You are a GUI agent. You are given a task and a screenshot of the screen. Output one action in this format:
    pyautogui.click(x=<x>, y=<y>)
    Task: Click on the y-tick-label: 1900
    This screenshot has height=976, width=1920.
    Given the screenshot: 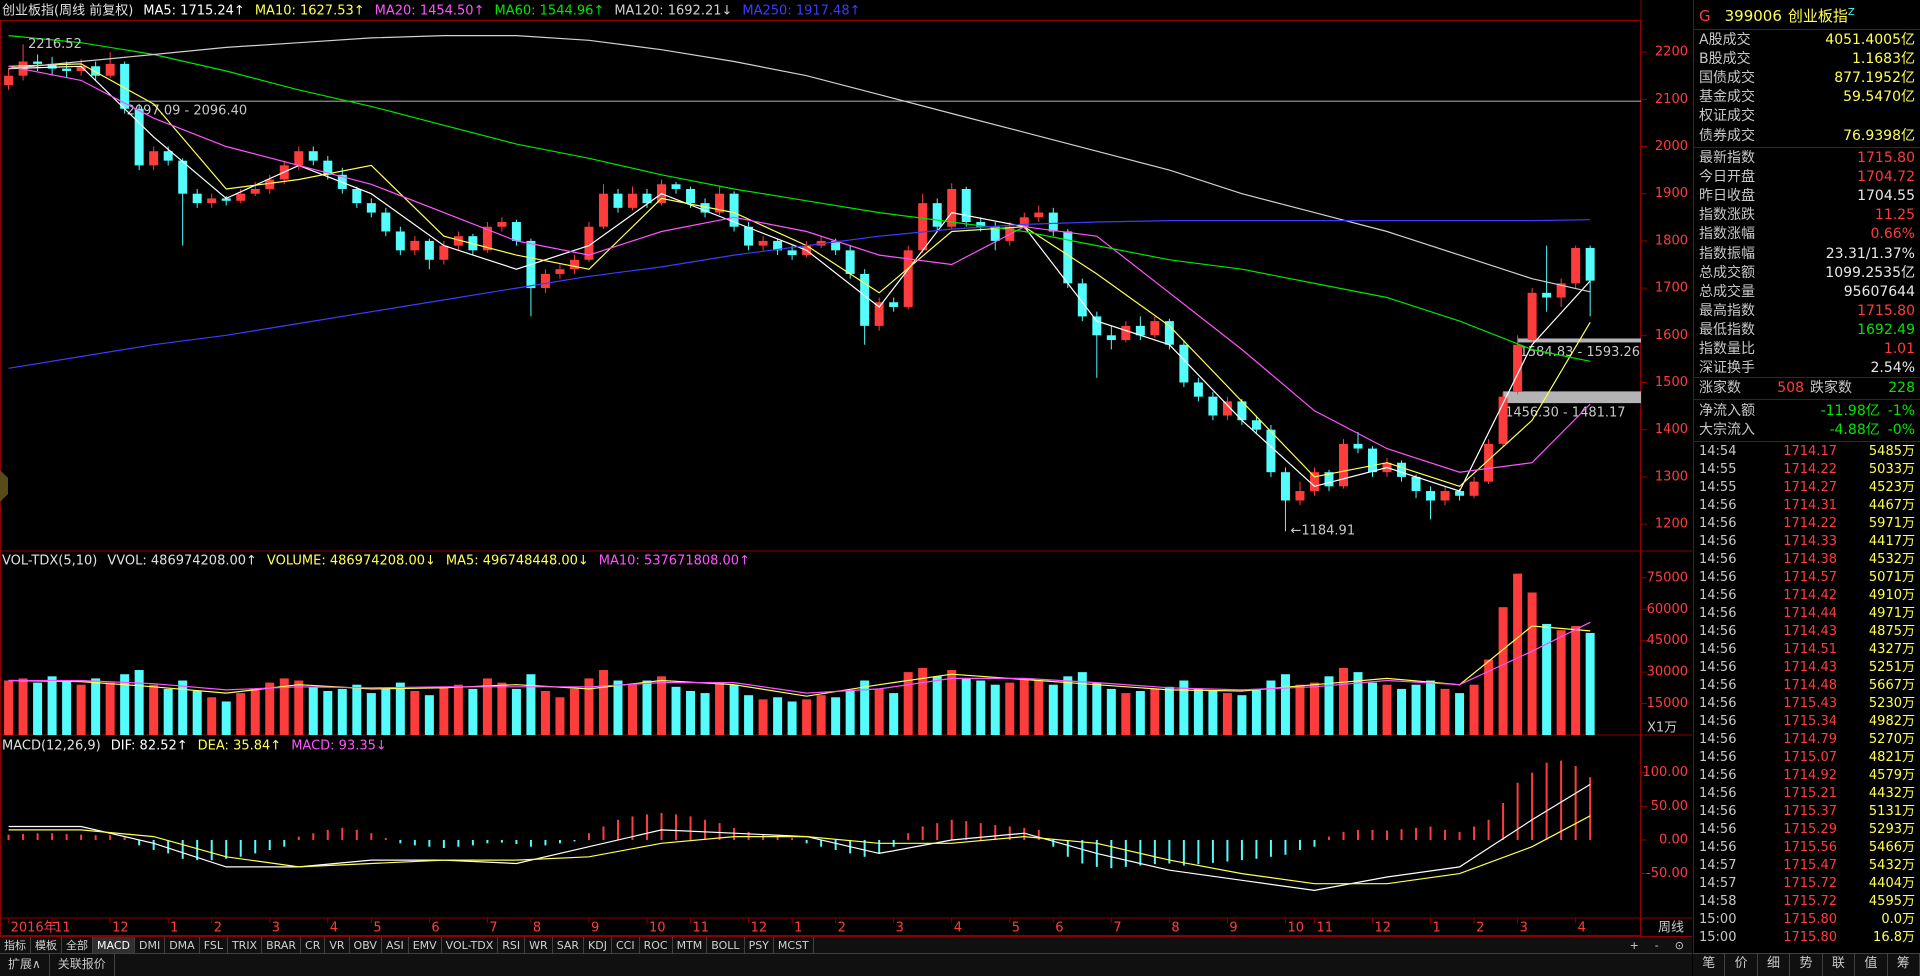 What is the action you would take?
    pyautogui.click(x=1671, y=193)
    